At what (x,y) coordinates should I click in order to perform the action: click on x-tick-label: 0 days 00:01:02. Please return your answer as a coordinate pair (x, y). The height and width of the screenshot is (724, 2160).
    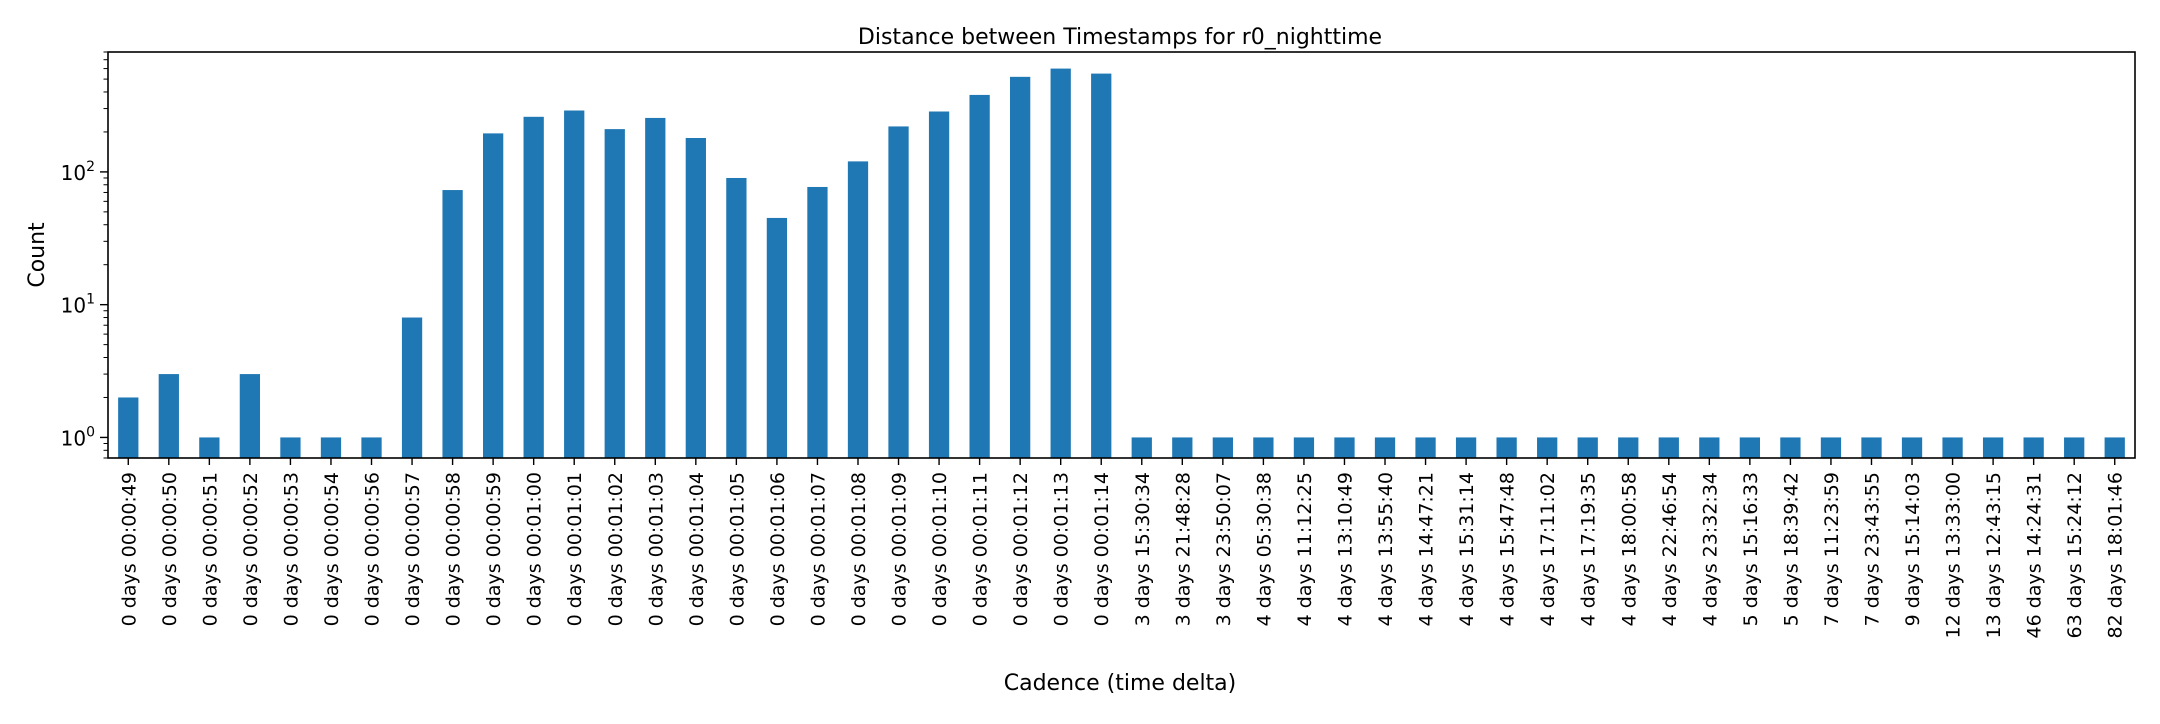
    Looking at the image, I should click on (616, 549).